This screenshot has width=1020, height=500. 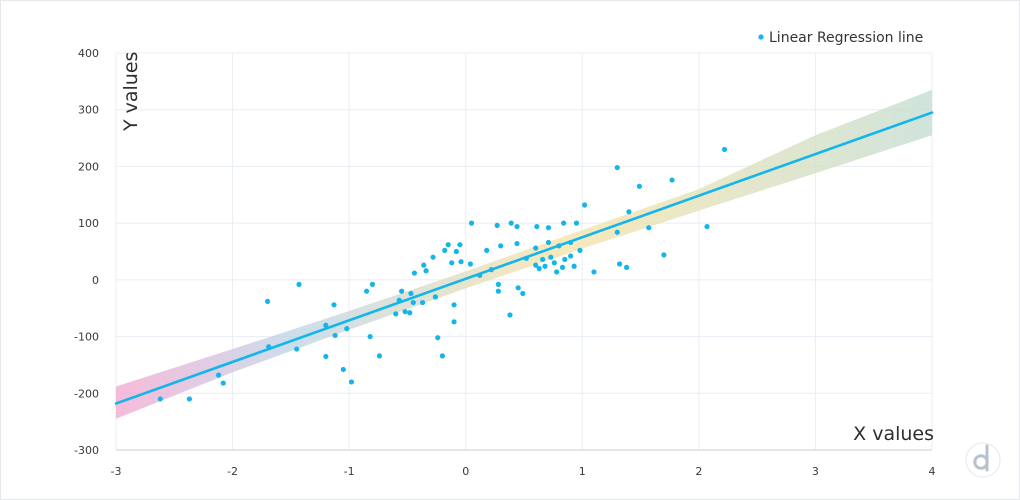 I want to click on y-tick-label: -100, so click(x=86, y=337).